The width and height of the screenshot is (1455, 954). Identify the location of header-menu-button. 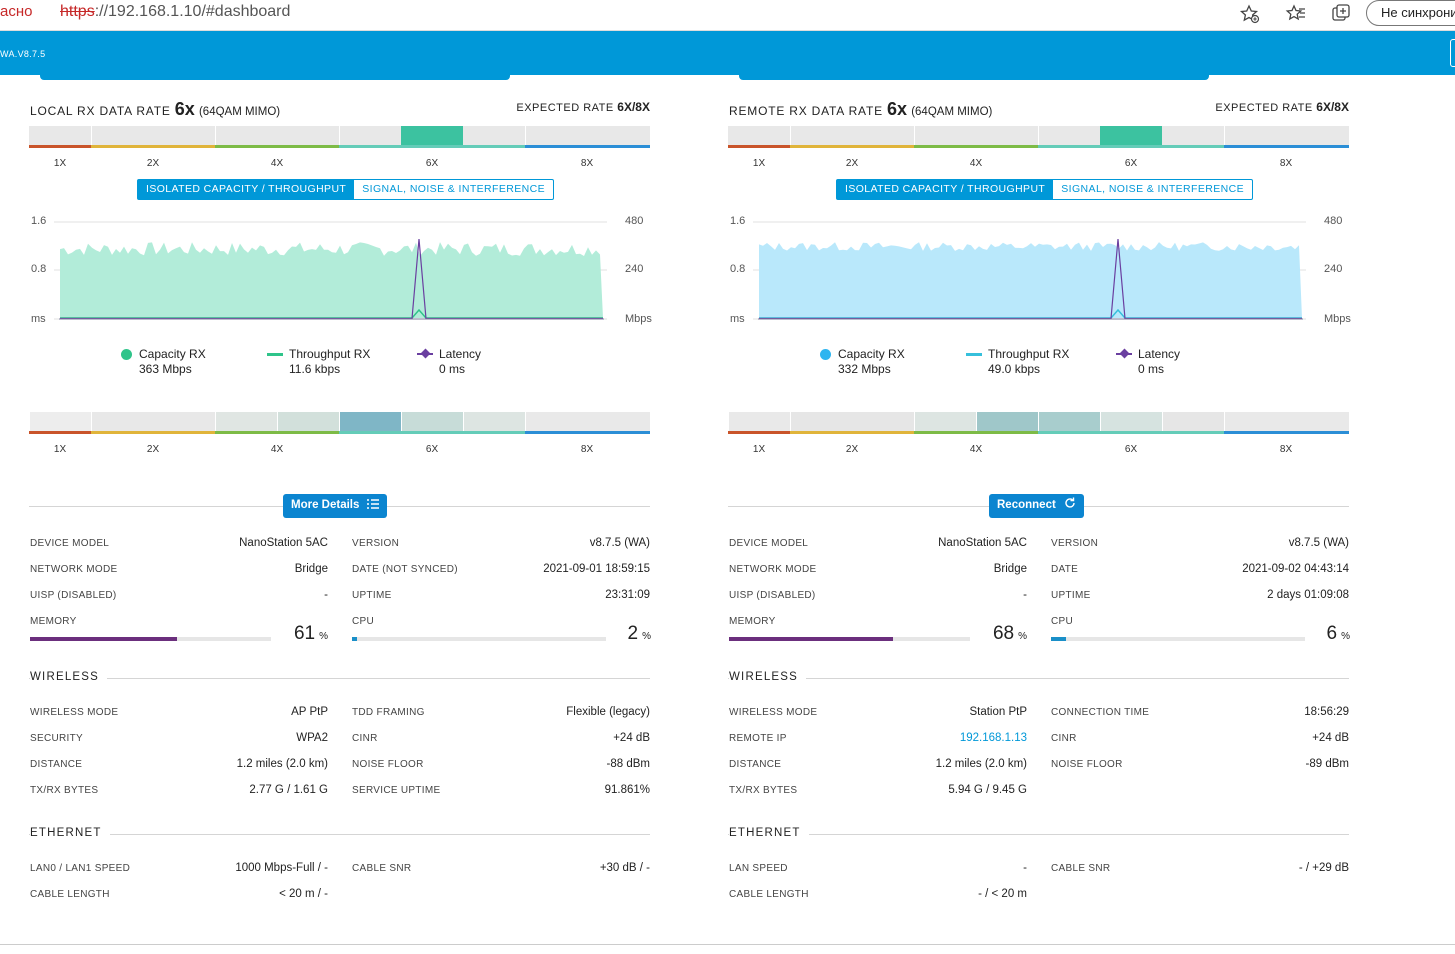
(1452, 53).